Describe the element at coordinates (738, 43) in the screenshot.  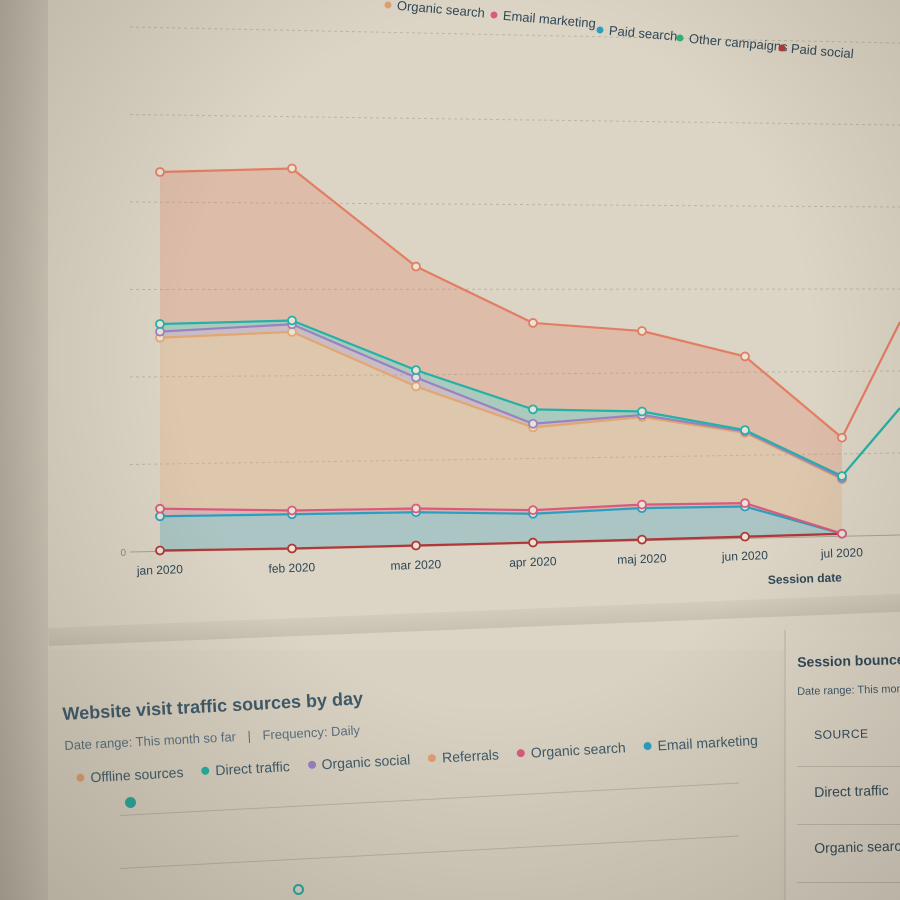
I see `legend-label: Other campaigns` at that location.